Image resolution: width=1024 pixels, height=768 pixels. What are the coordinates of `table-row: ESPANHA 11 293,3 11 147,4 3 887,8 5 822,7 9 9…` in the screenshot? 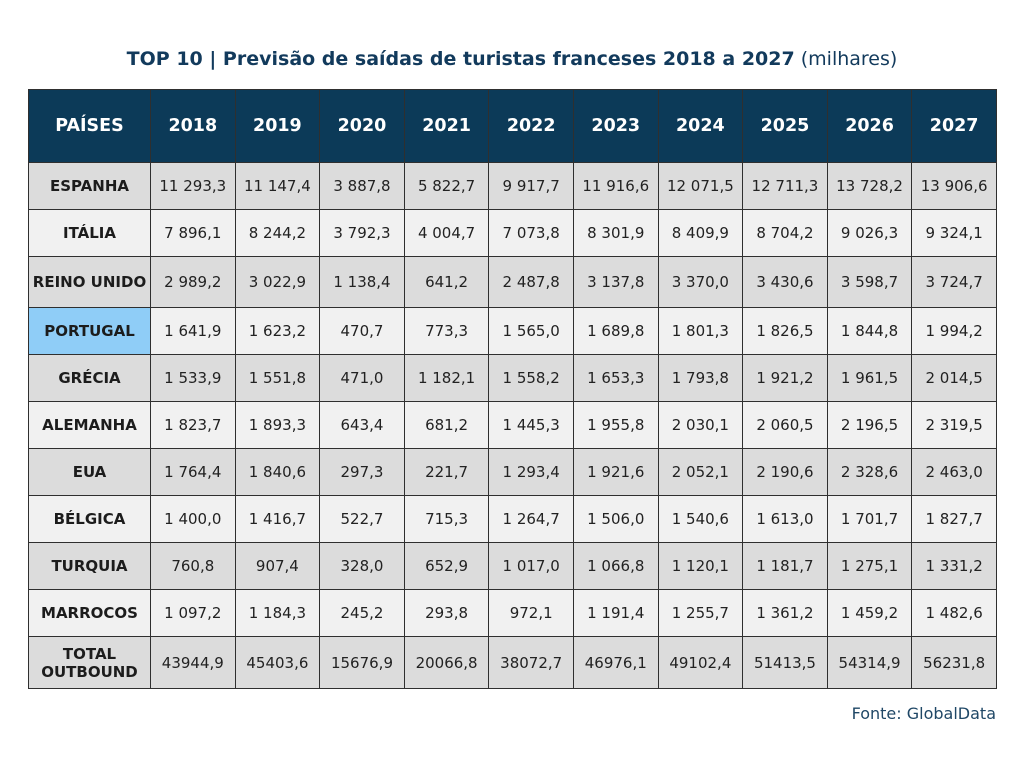 It's located at (512, 186).